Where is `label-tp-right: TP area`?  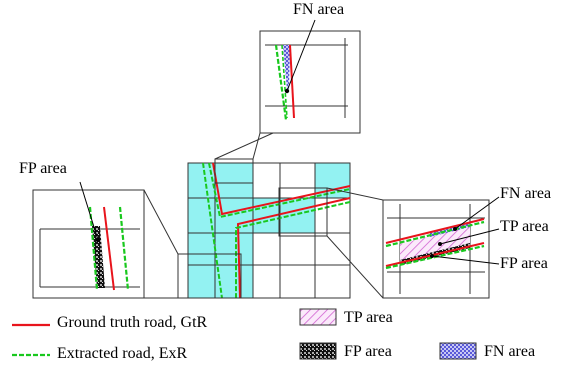
label-tp-right: TP area is located at coordinates (524, 226).